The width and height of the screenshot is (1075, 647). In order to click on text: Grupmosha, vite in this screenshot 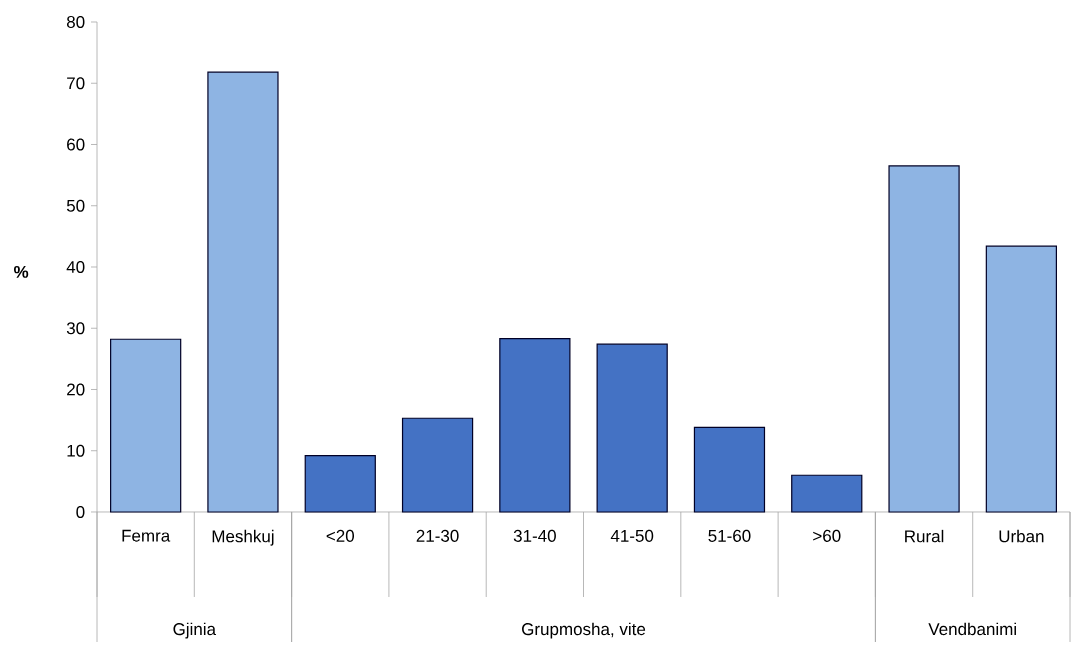, I will do `click(584, 630)`.